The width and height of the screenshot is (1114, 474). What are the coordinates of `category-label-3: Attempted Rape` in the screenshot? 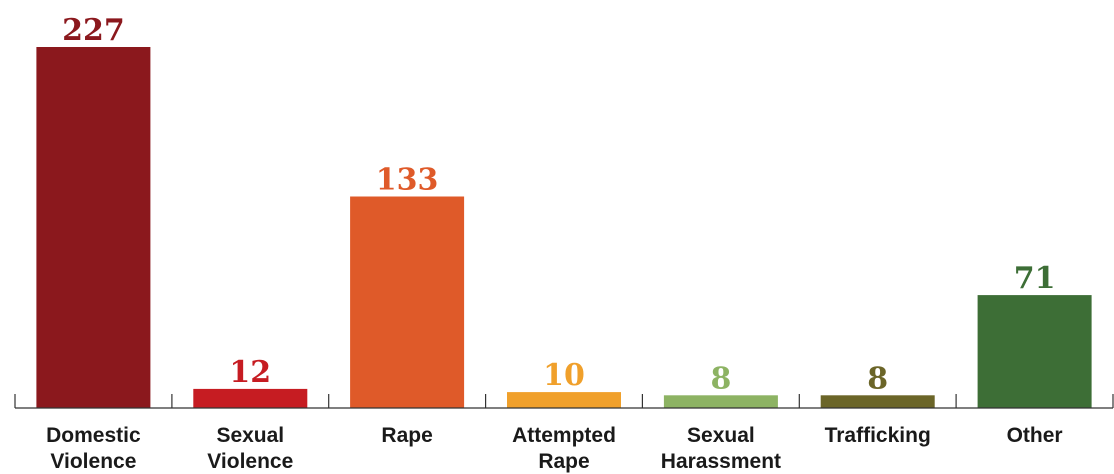 It's located at (564, 448).